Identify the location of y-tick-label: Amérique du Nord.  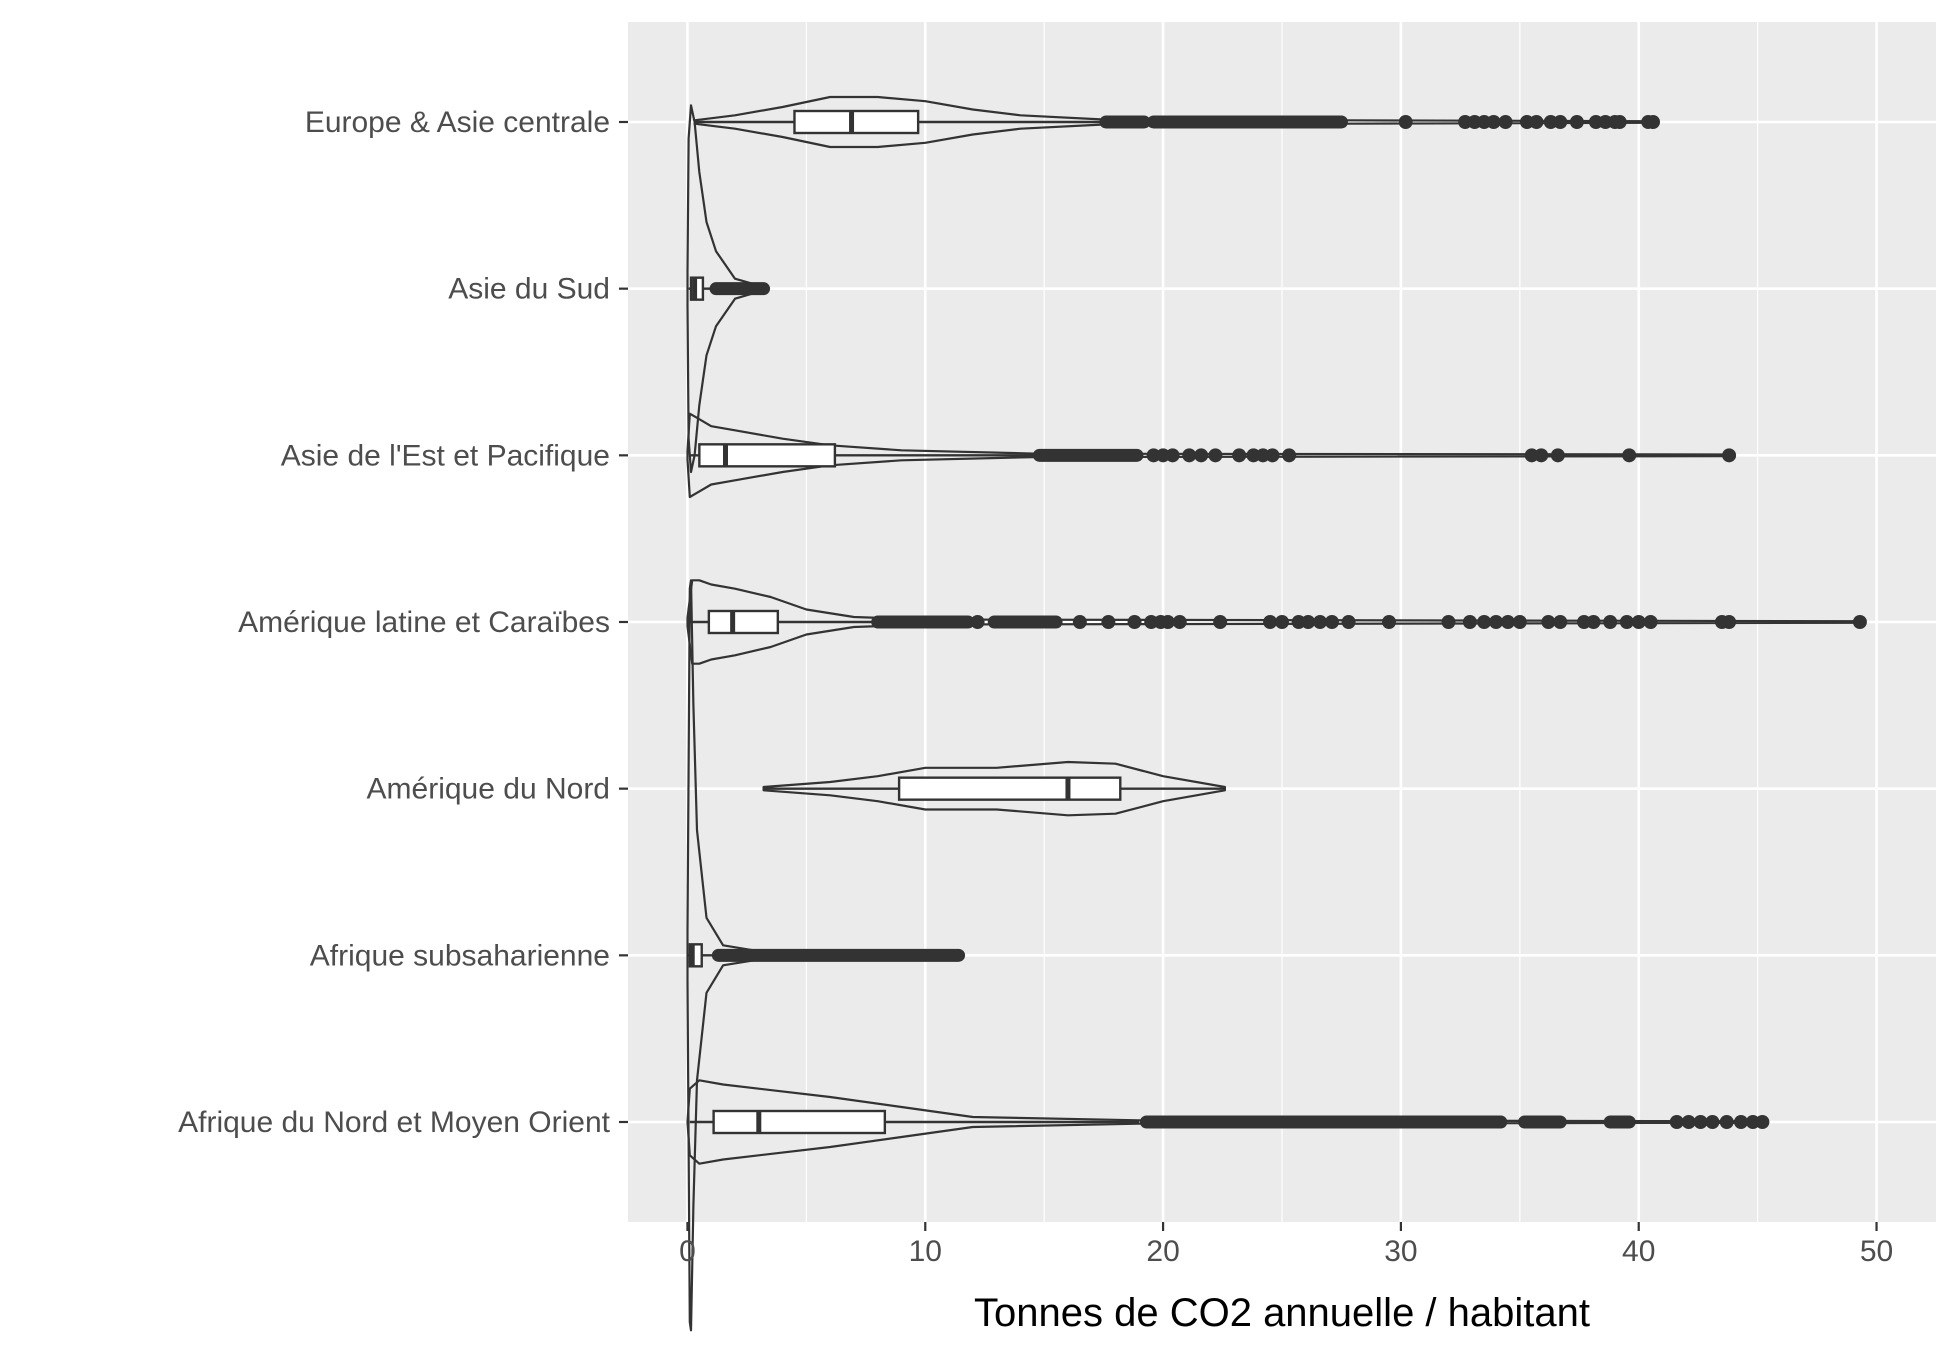
(488, 789).